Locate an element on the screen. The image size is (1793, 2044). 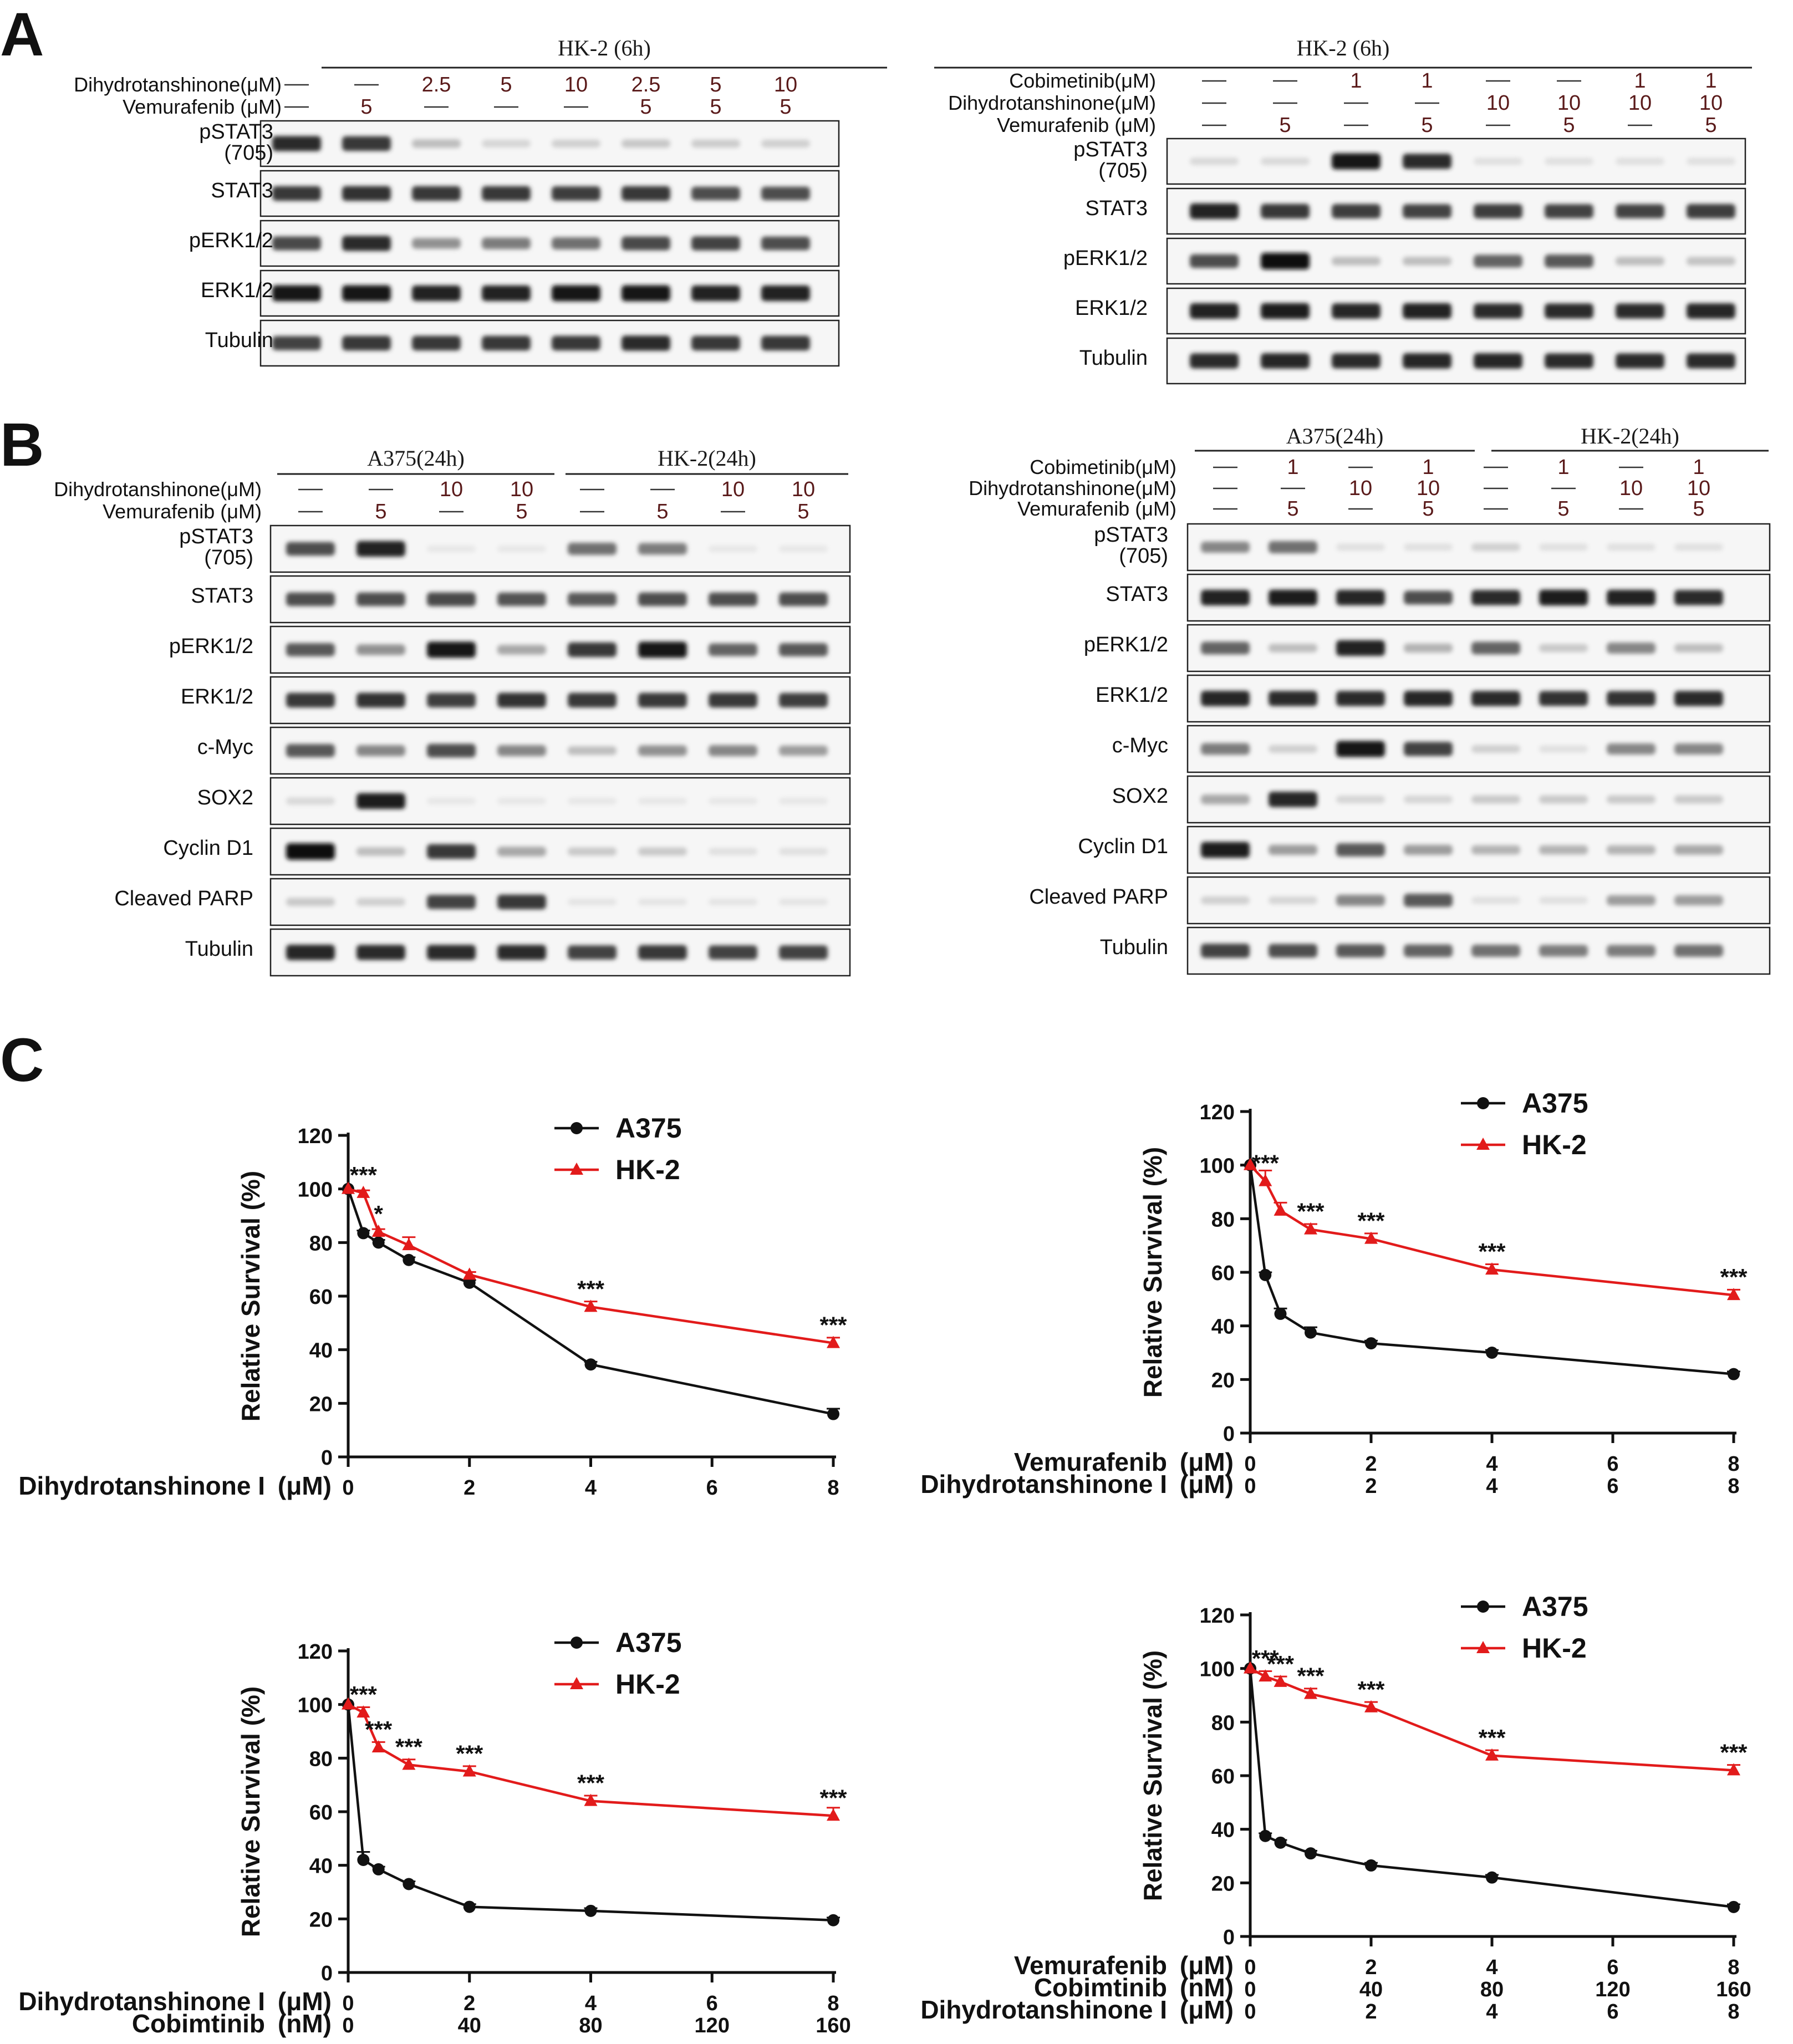
x-axis-unit: (μM) is located at coordinates (305, 1485).